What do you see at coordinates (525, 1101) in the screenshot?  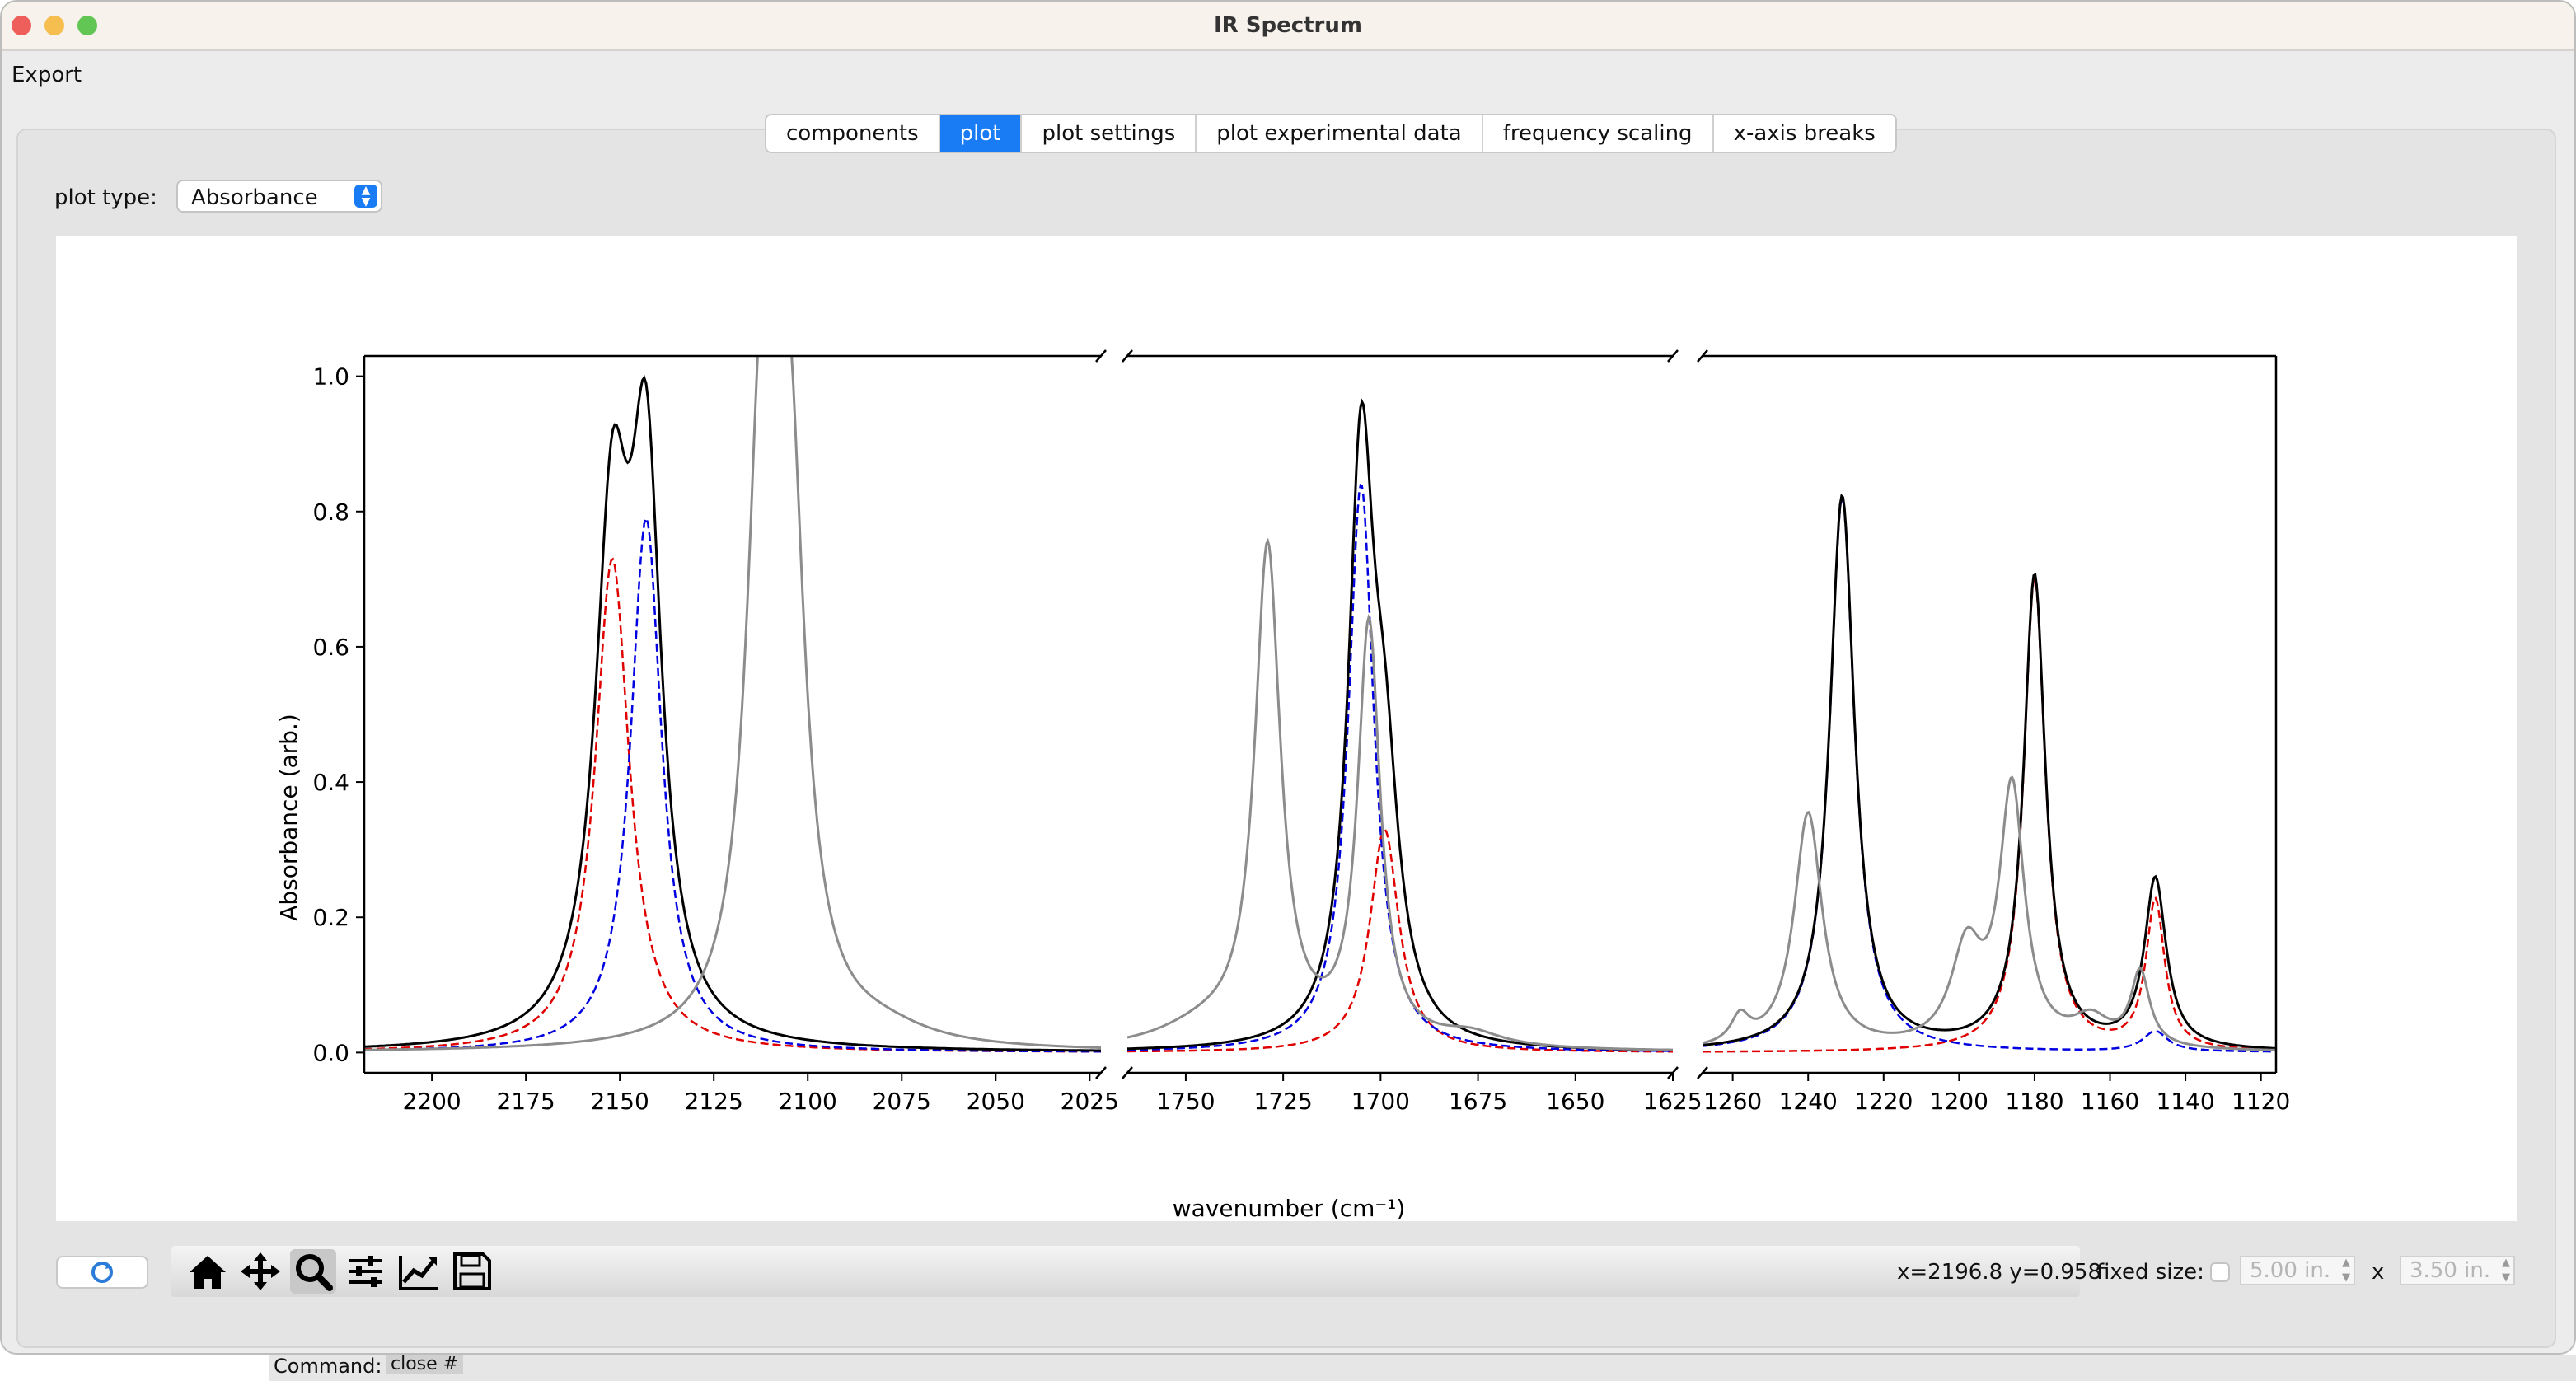 I see `x-tick-label: 2175` at bounding box center [525, 1101].